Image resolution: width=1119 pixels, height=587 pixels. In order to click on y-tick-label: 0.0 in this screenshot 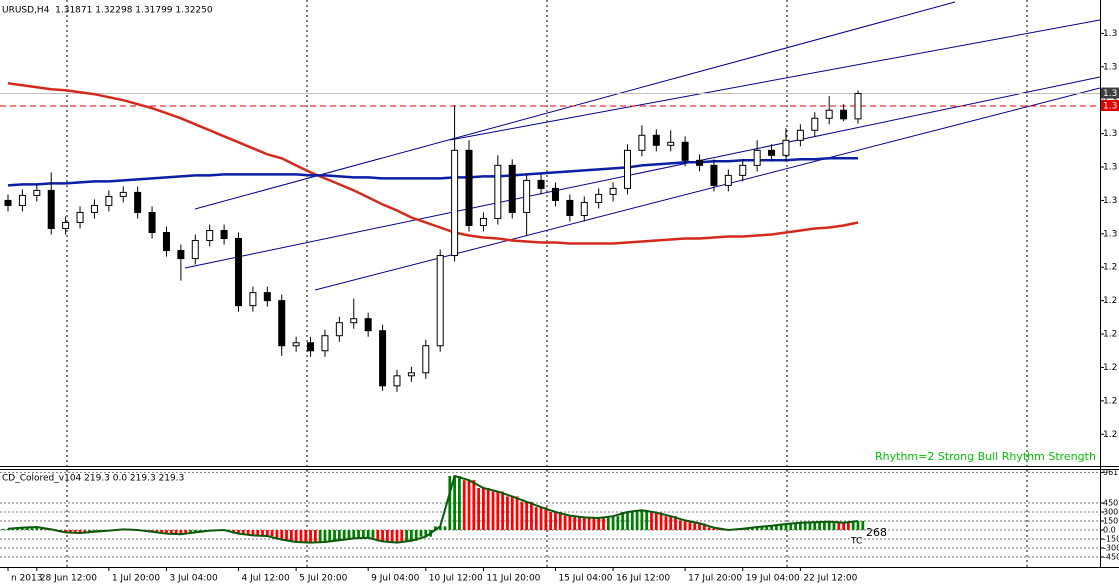, I will do `click(1109, 530)`.